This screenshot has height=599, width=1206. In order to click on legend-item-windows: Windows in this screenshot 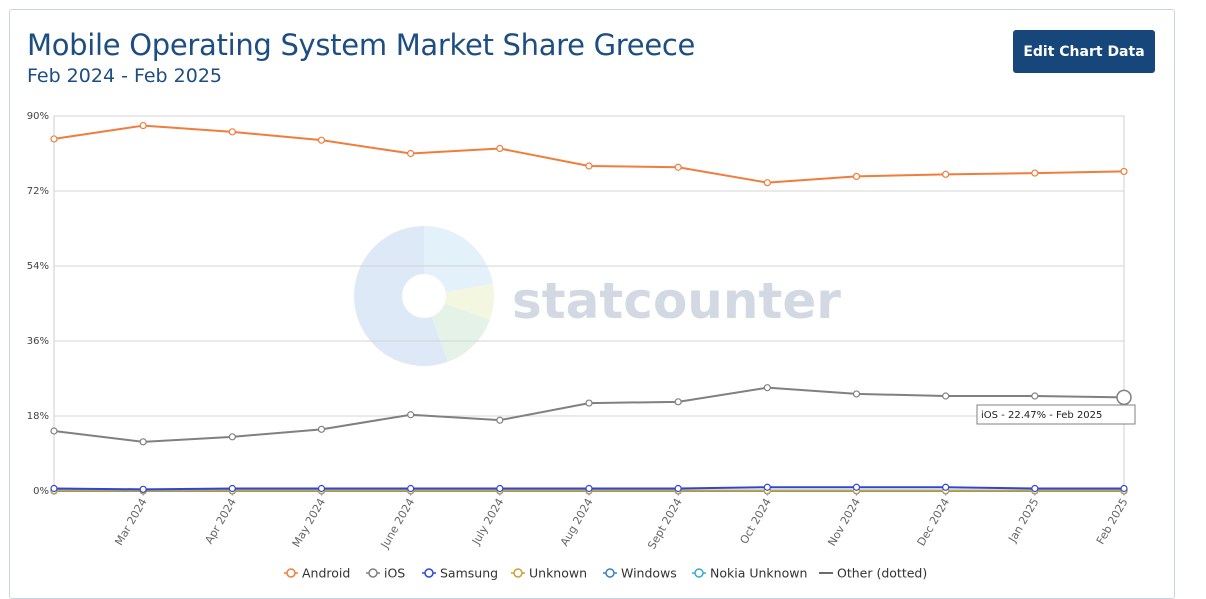, I will do `click(640, 573)`.